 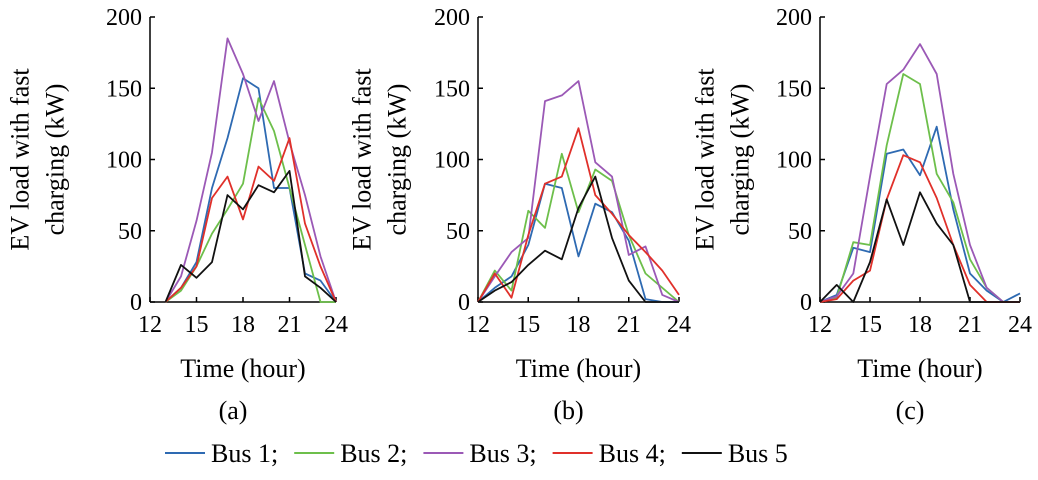 I want to click on legend-item: Bus 3;, so click(x=480, y=453).